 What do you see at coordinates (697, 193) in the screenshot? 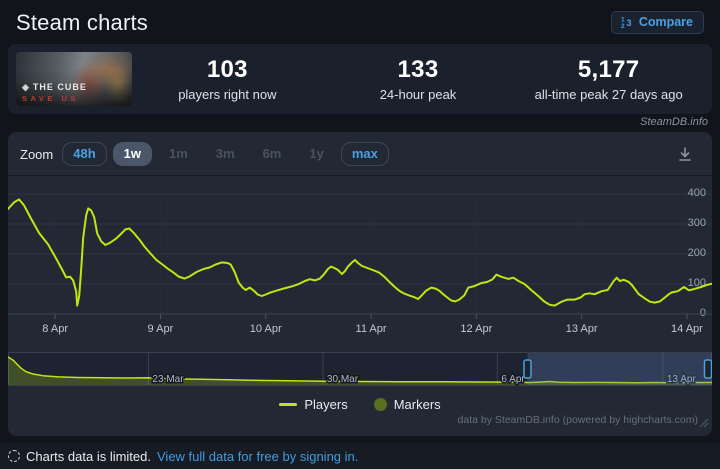
I see `svg-text: 400` at bounding box center [697, 193].